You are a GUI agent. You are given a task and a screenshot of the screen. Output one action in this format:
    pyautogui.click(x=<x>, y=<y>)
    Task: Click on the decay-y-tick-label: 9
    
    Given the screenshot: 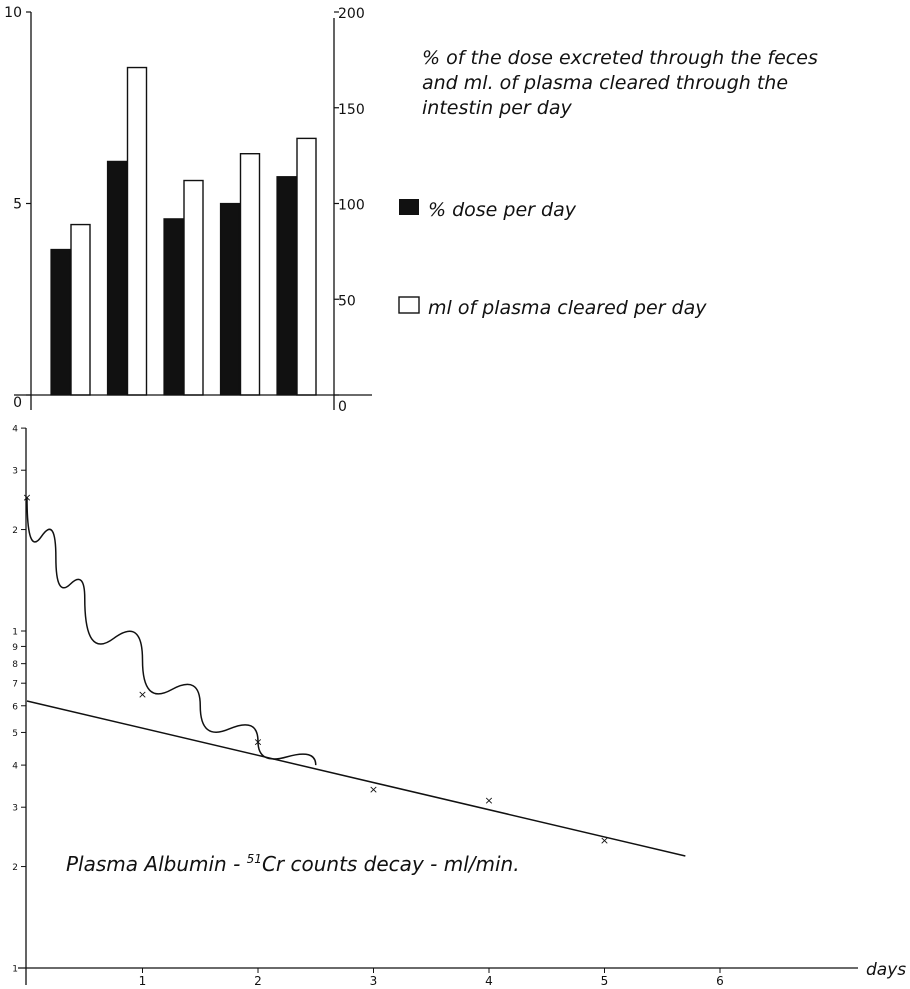 What is the action you would take?
    pyautogui.click(x=15, y=648)
    